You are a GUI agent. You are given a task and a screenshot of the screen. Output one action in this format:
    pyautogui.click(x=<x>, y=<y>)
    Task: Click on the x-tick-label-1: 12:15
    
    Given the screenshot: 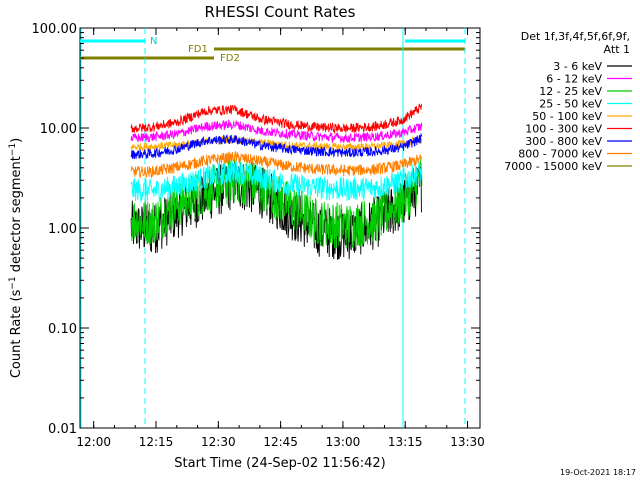 What is the action you would take?
    pyautogui.click(x=156, y=442)
    